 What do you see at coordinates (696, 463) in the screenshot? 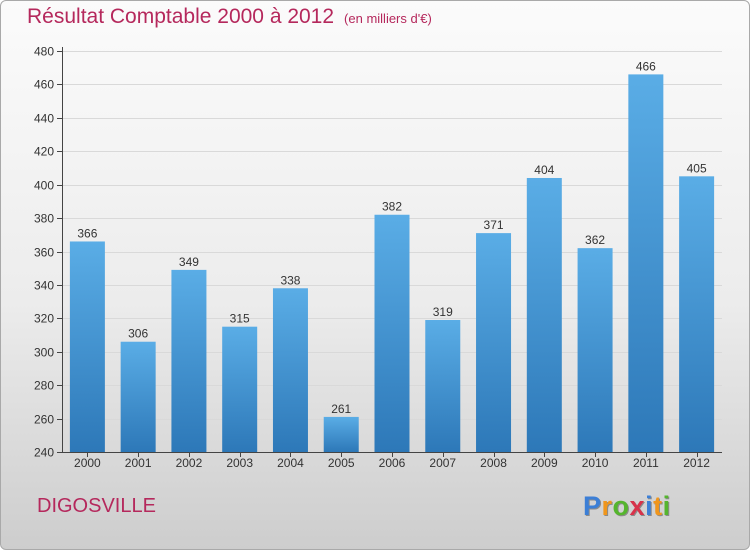
I see `x-tick-label: 2012` at bounding box center [696, 463].